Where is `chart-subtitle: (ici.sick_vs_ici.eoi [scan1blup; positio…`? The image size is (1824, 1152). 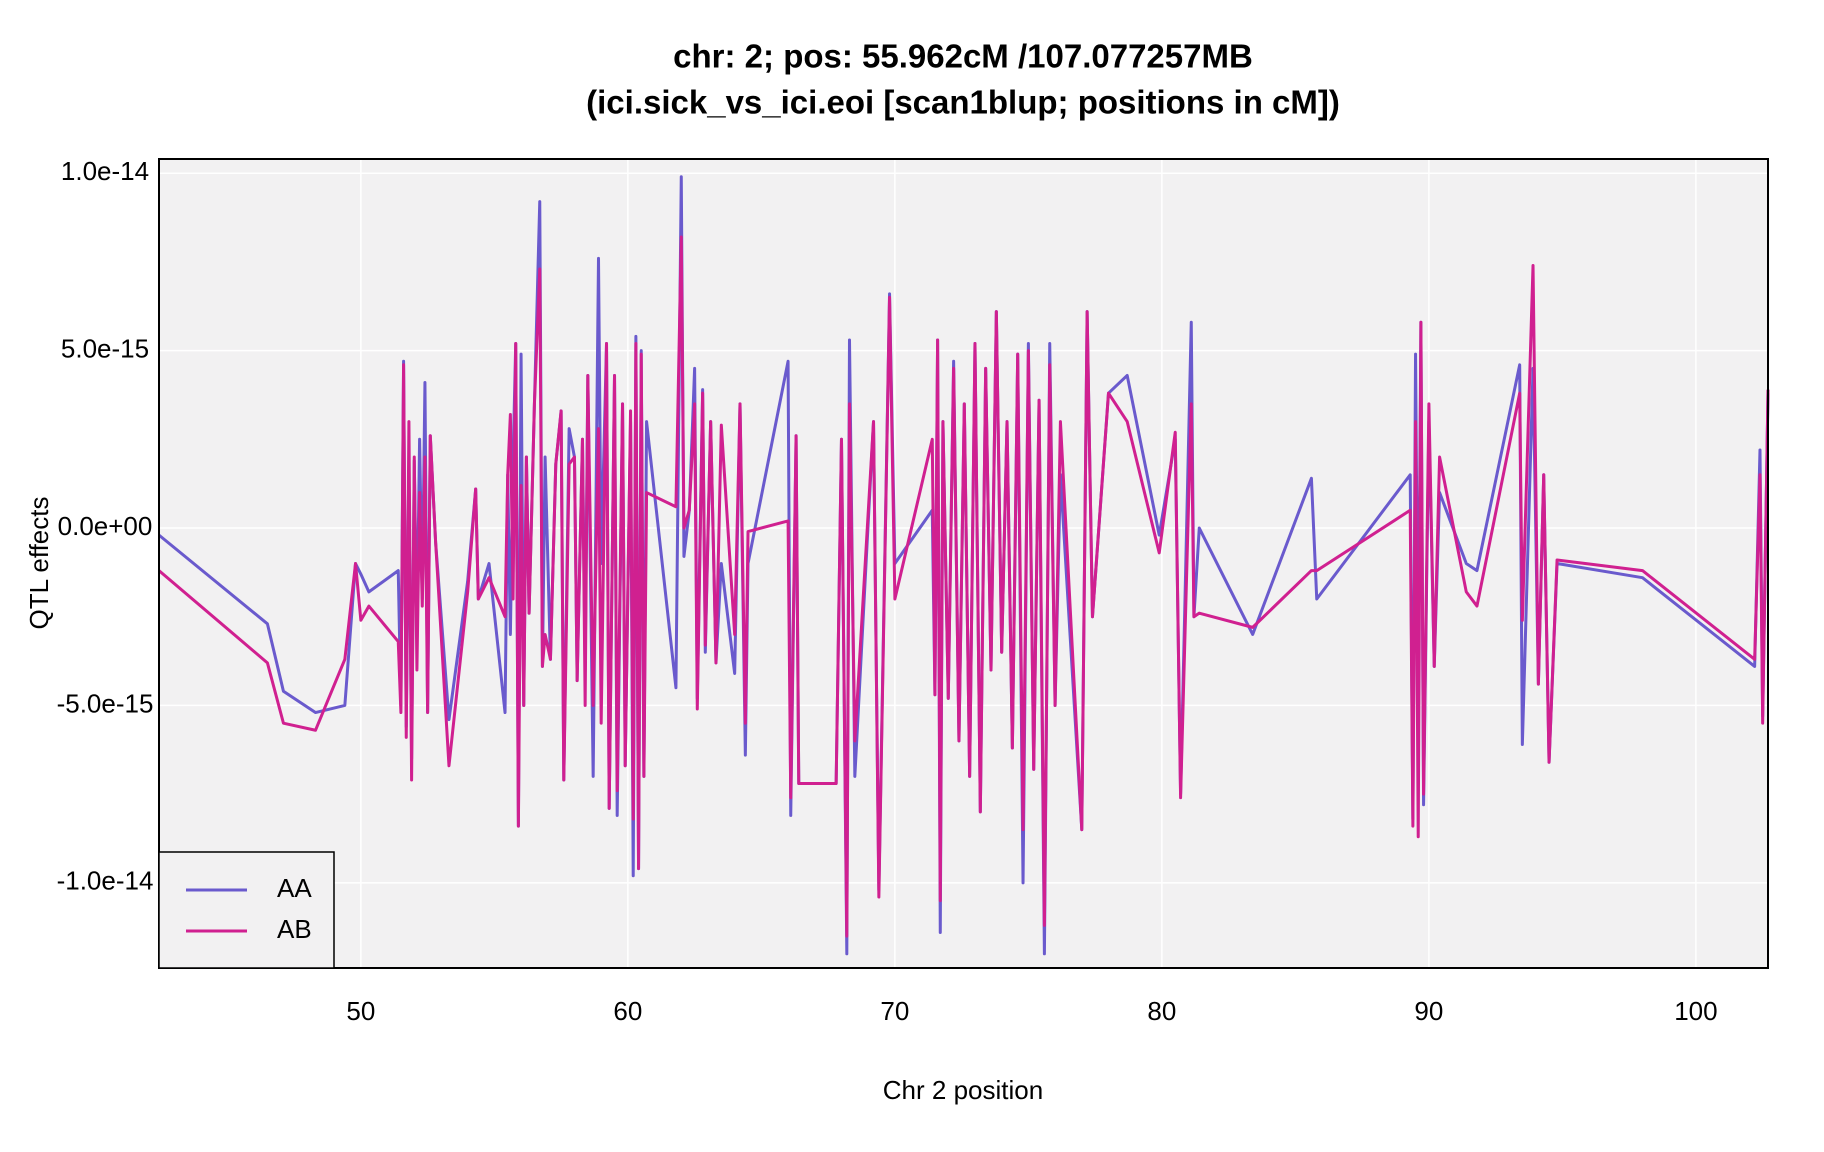
chart-subtitle: (ici.sick_vs_ici.eoi [scan1blup; positio… is located at coordinates (963, 102).